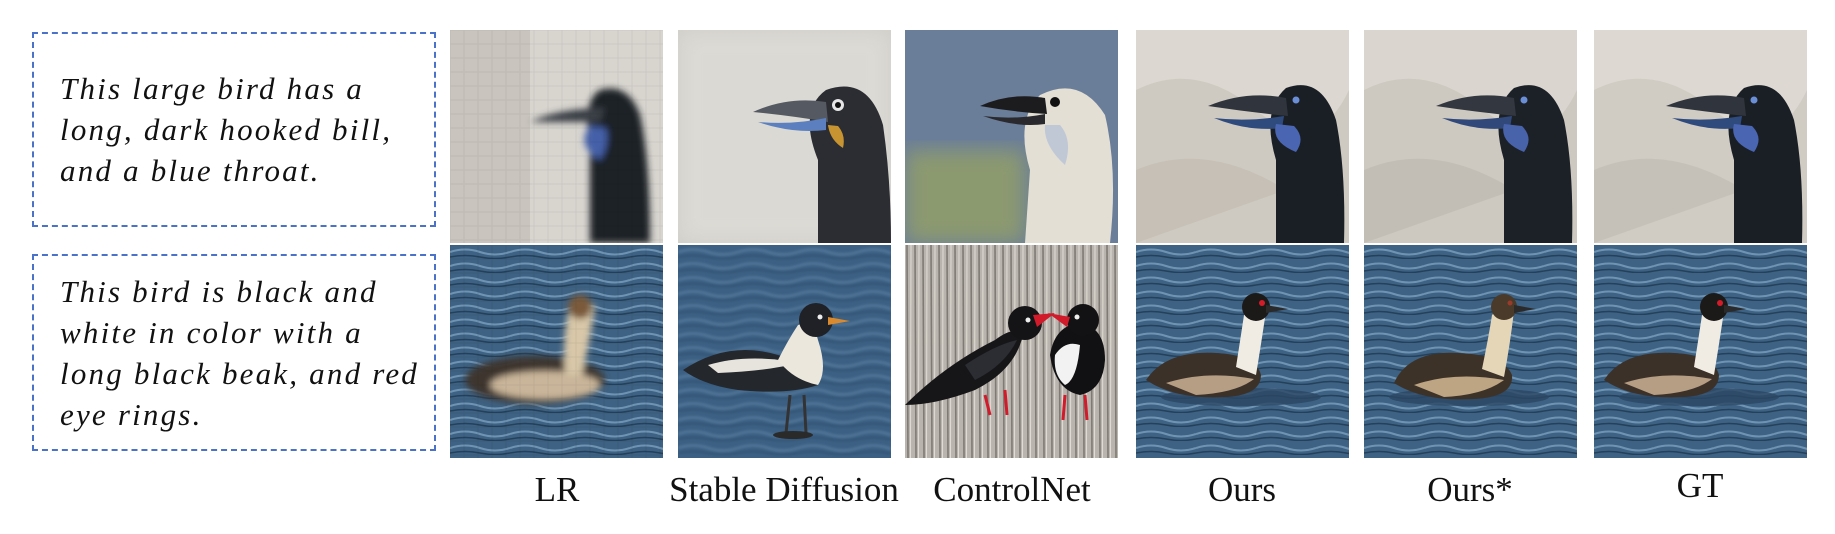 The width and height of the screenshot is (1835, 534). Describe the element at coordinates (1012, 489) in the screenshot. I see `column-label-controlnet: ControlNet` at that location.